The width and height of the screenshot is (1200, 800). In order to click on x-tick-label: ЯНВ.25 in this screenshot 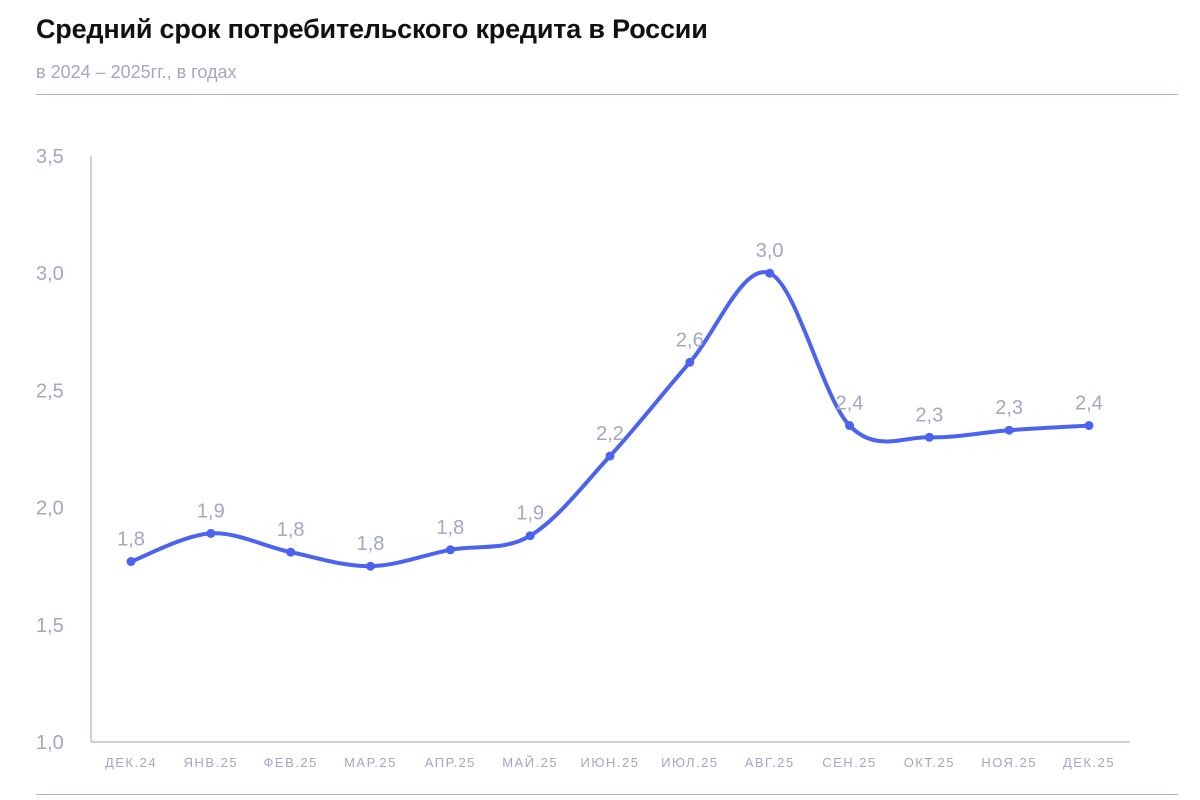, I will do `click(211, 762)`.